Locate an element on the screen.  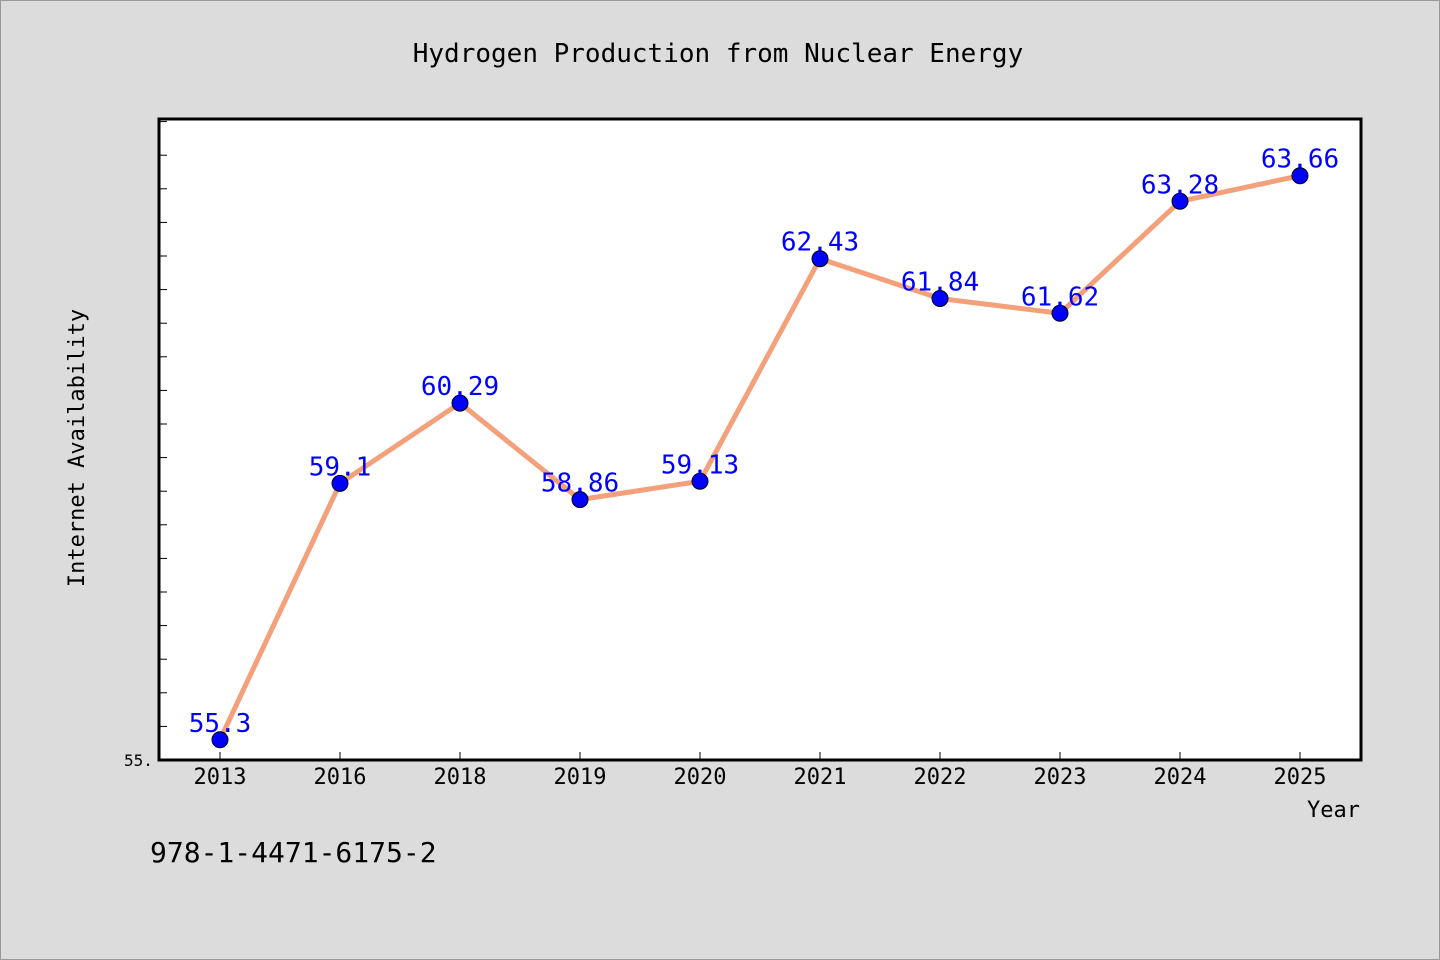
x-tick-label: 2025 is located at coordinates (1300, 777).